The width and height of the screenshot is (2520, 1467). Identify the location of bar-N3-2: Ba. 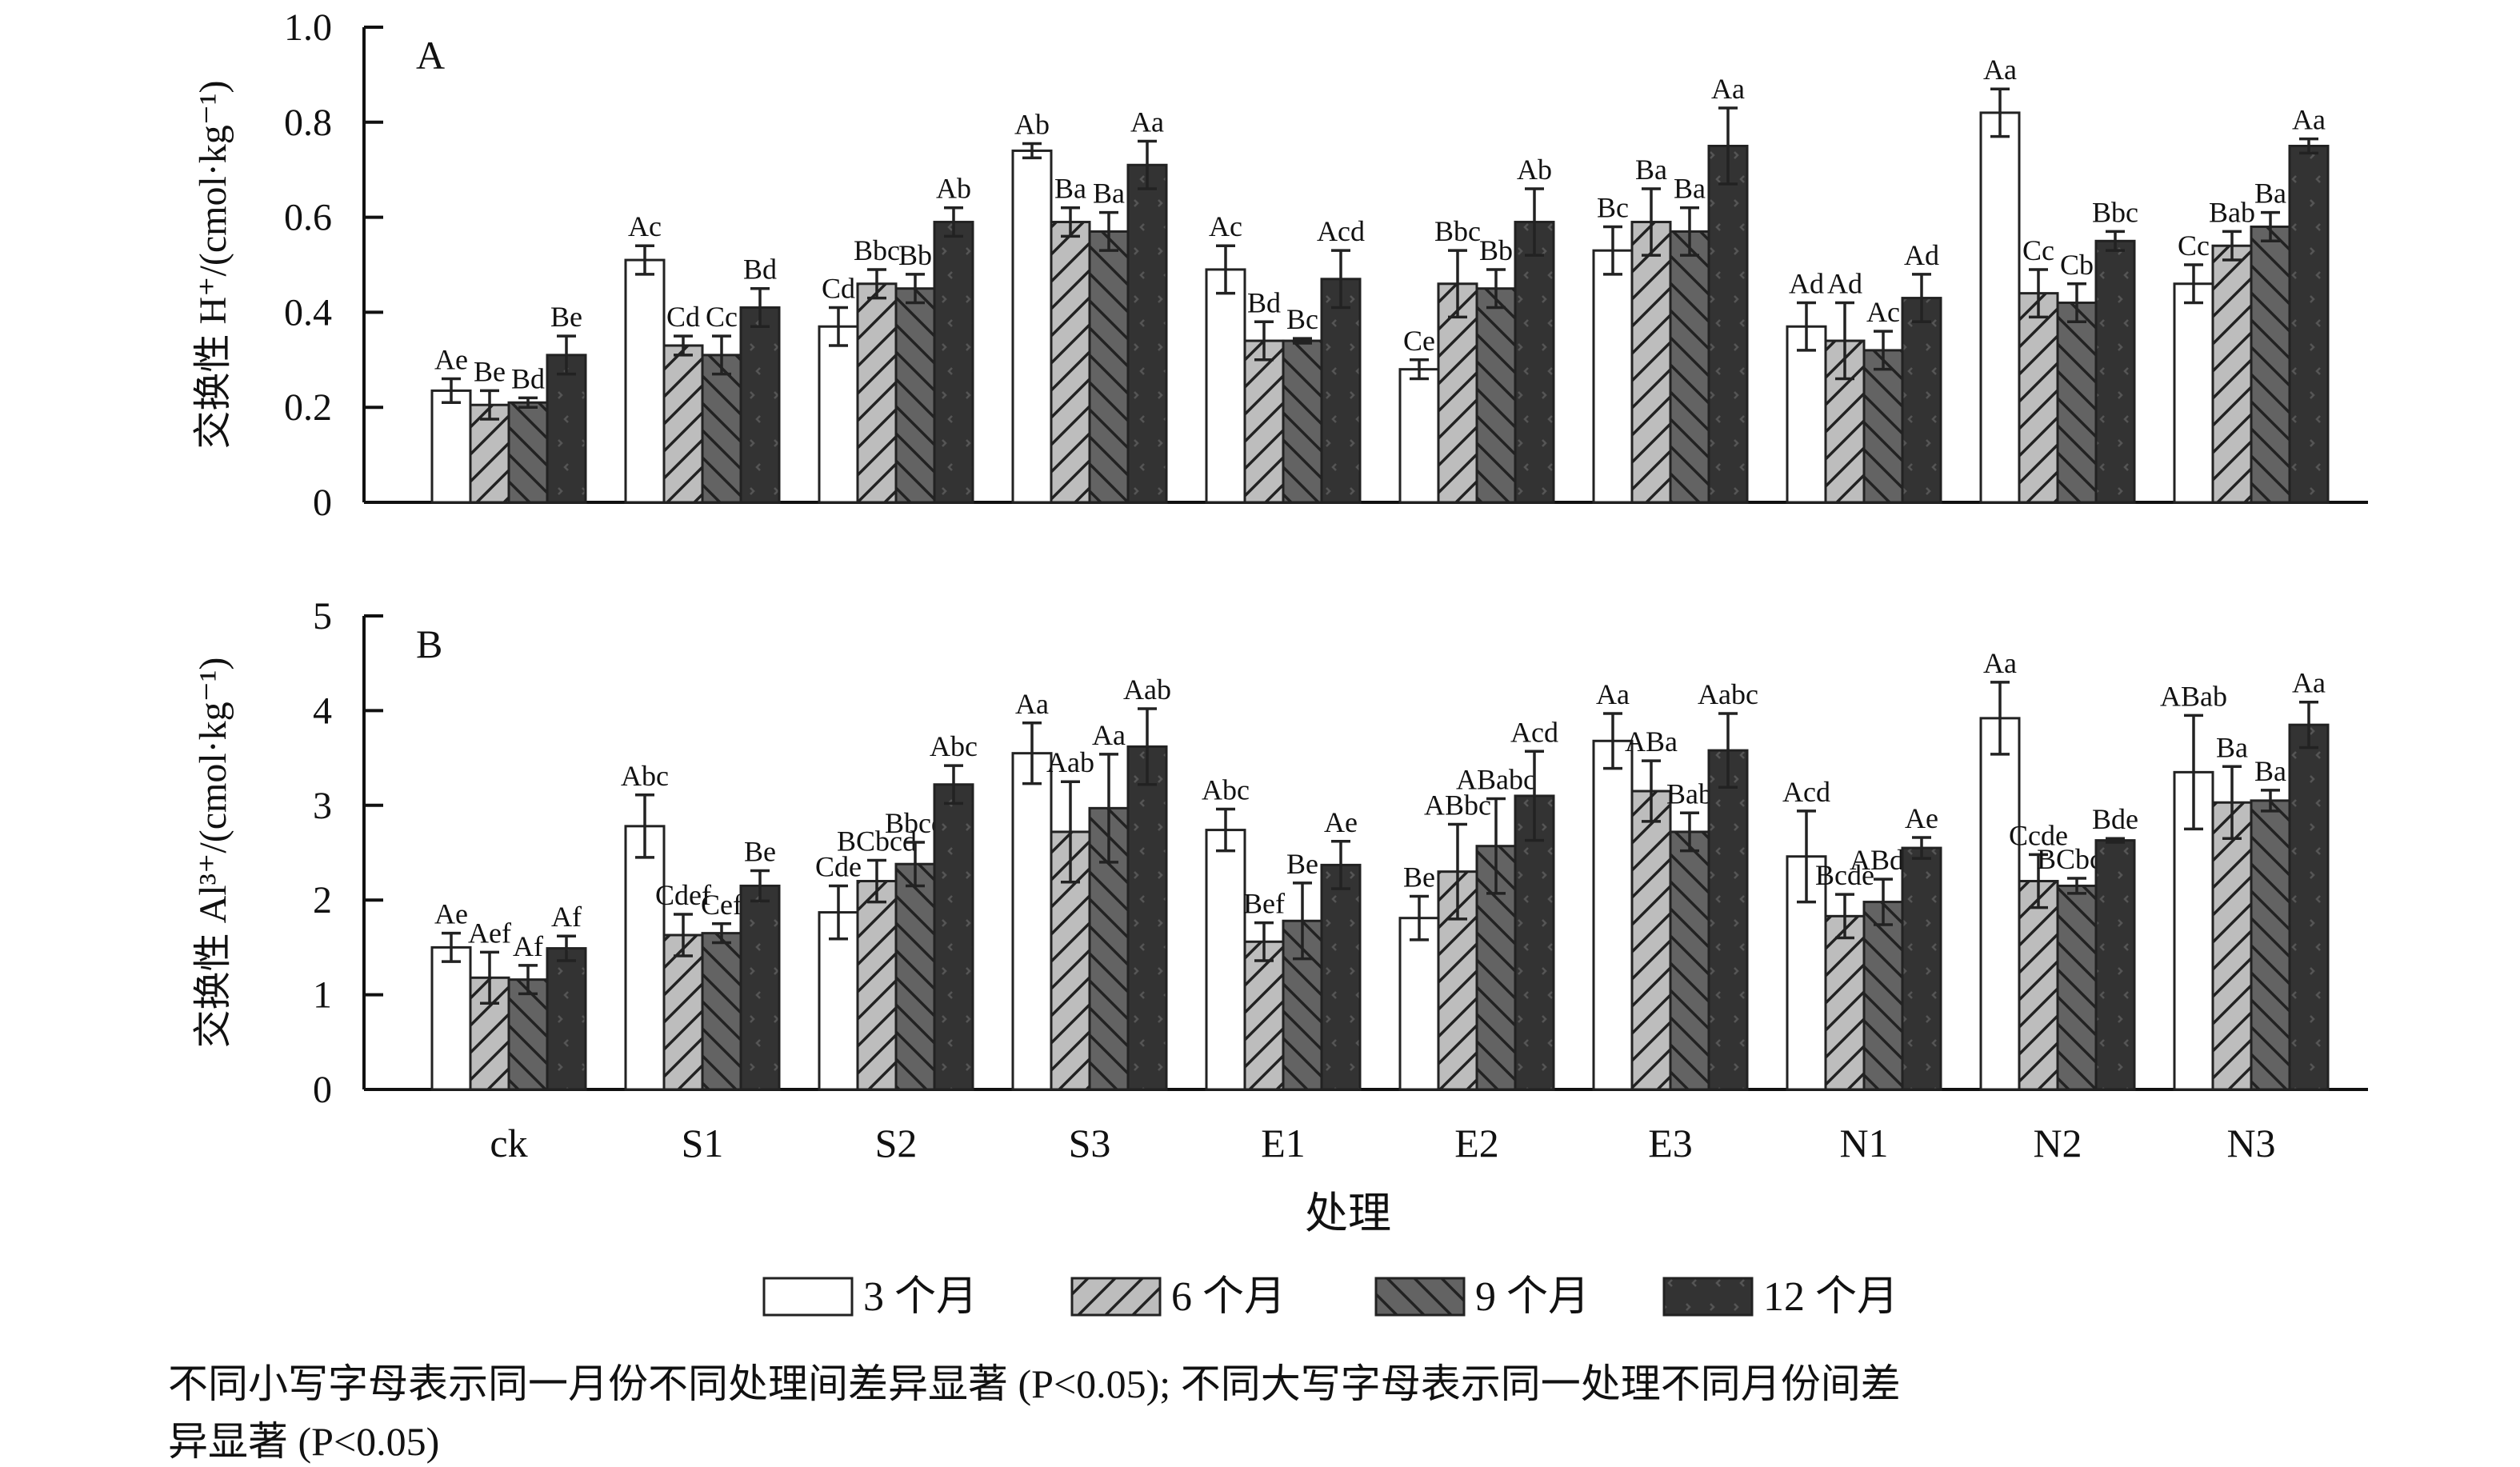
(2270, 341).